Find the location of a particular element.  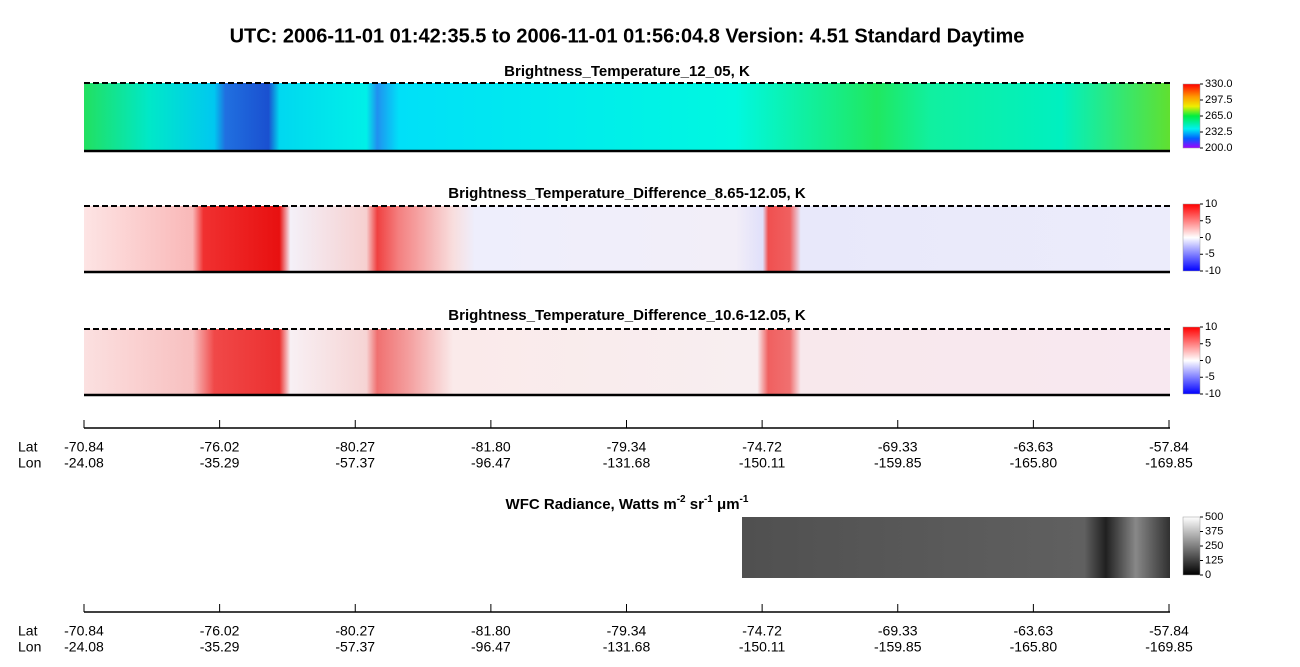

colorbar-label: 125 is located at coordinates (1214, 560).